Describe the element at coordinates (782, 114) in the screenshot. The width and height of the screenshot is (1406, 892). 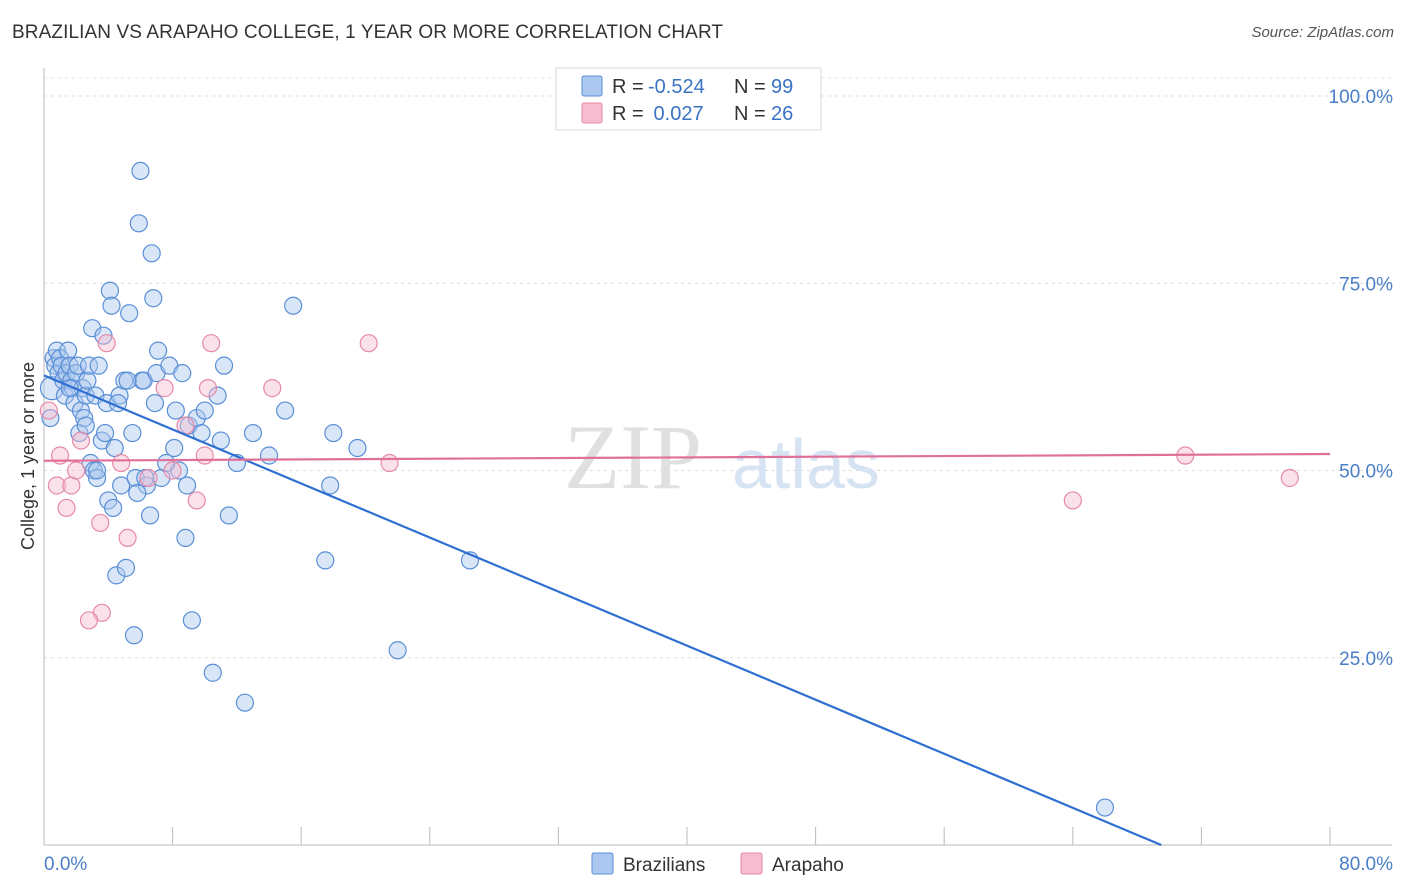
I see `legend-n-value-2: 26` at that location.